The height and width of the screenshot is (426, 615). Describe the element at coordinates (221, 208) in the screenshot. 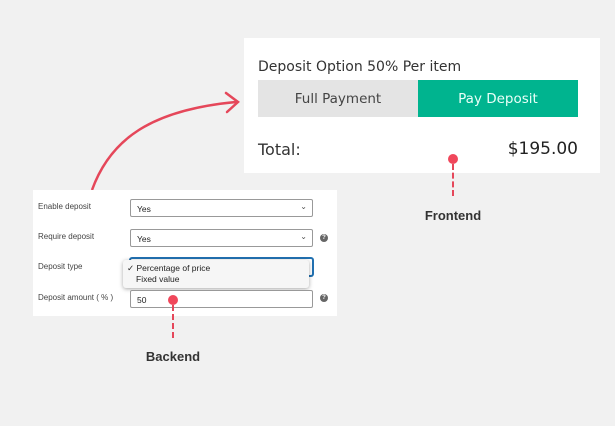

I see `enable-deposit-select: Yes ⌄` at that location.